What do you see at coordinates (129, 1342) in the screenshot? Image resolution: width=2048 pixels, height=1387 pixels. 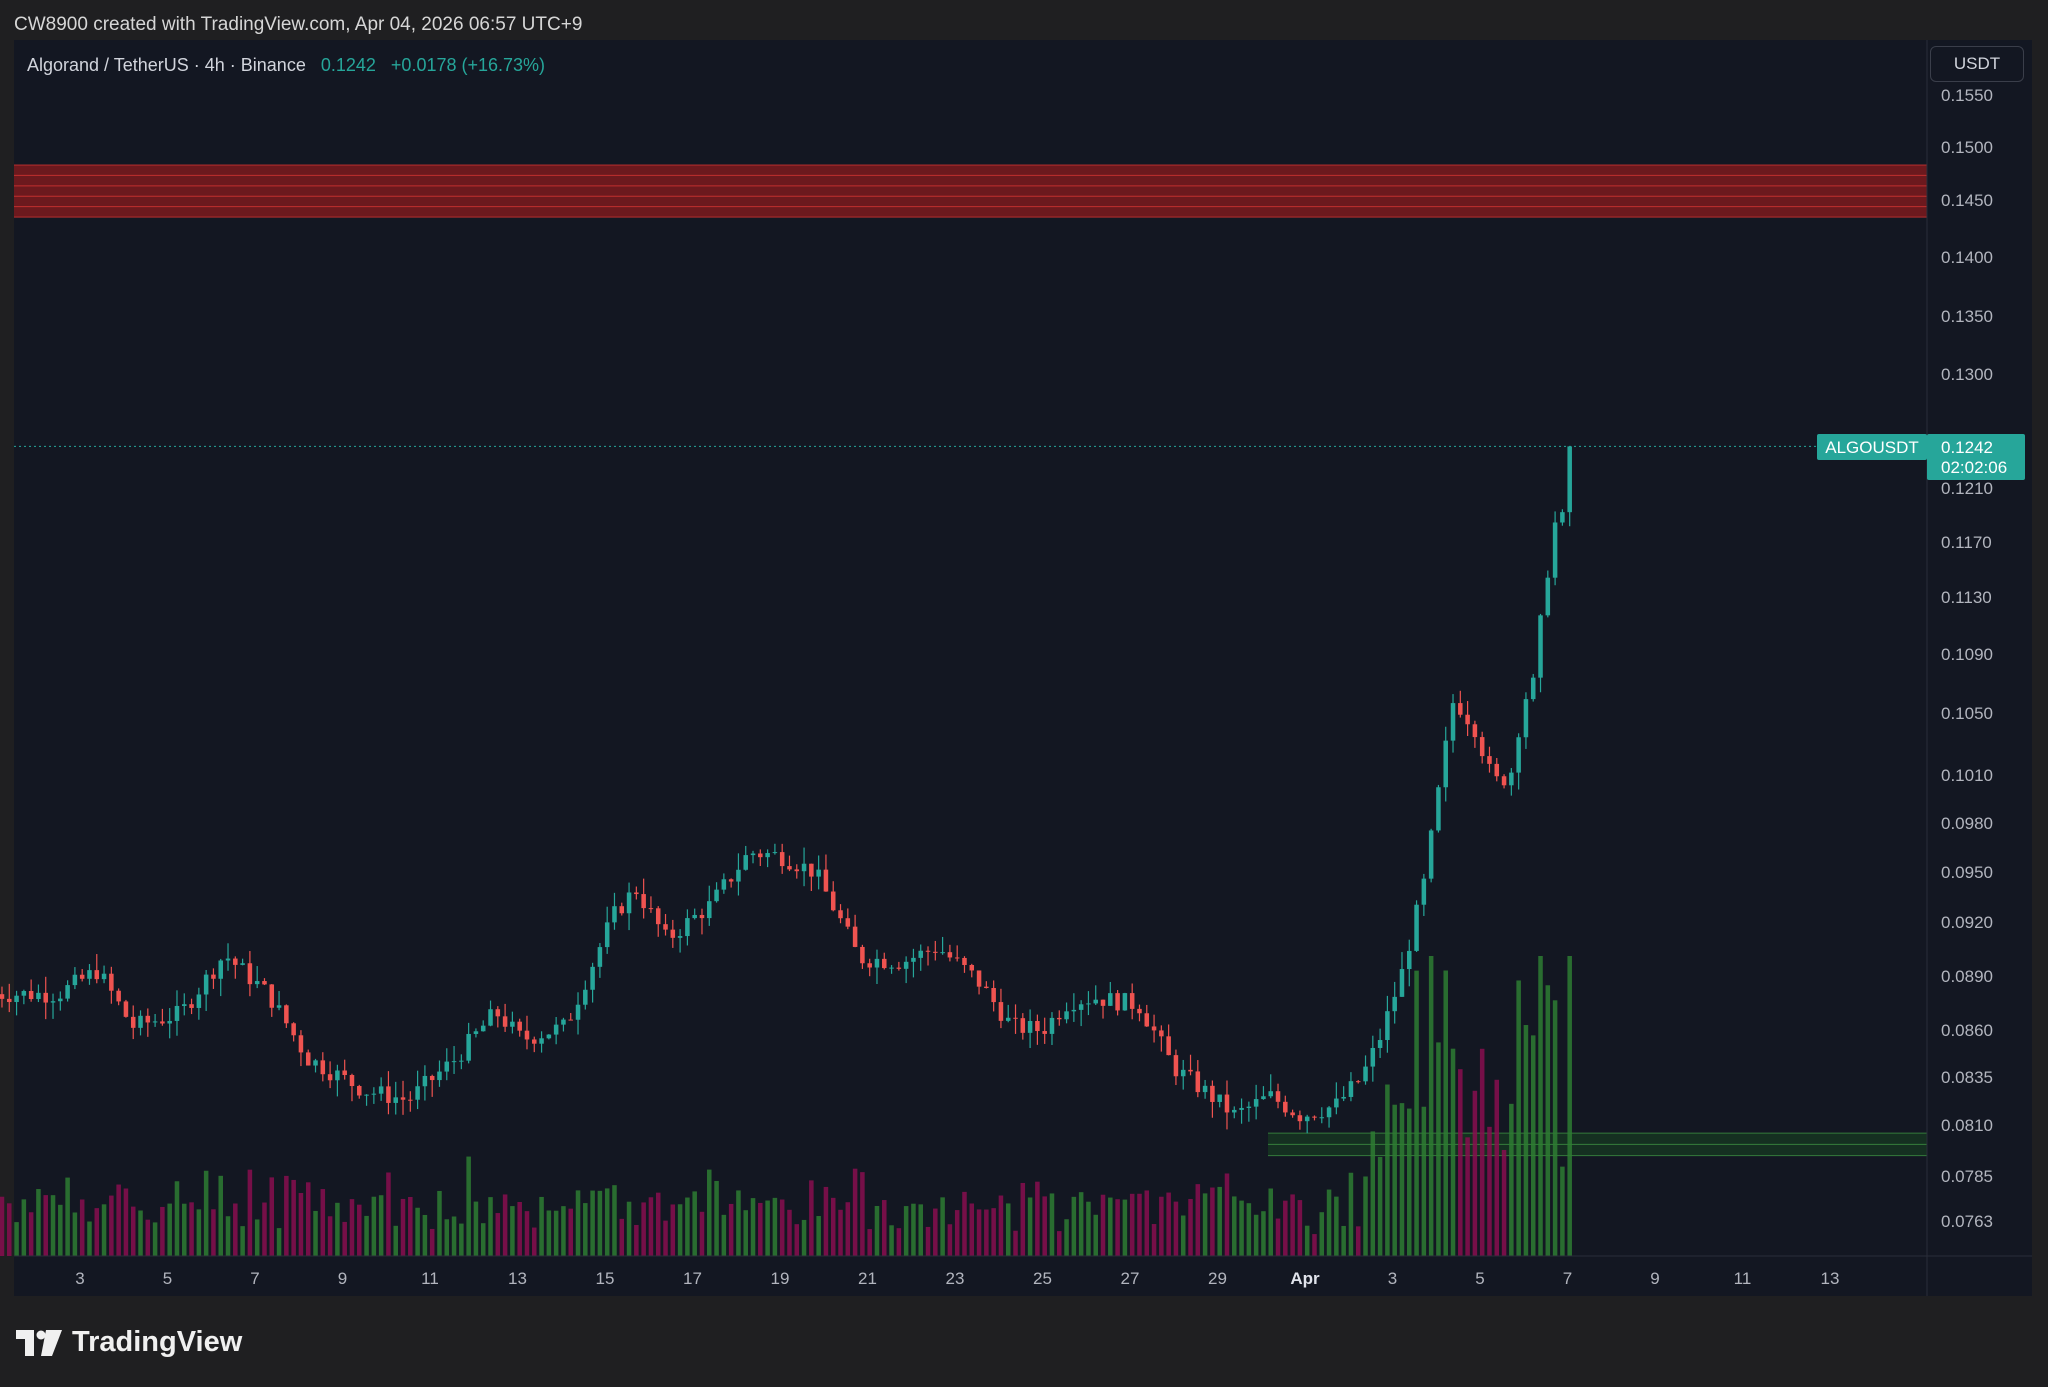 I see `tradingview-brand: TradingView` at bounding box center [129, 1342].